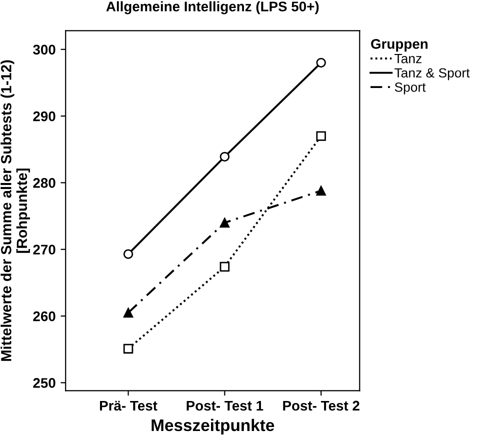  I want to click on legend-label: Tanz, so click(408, 59).